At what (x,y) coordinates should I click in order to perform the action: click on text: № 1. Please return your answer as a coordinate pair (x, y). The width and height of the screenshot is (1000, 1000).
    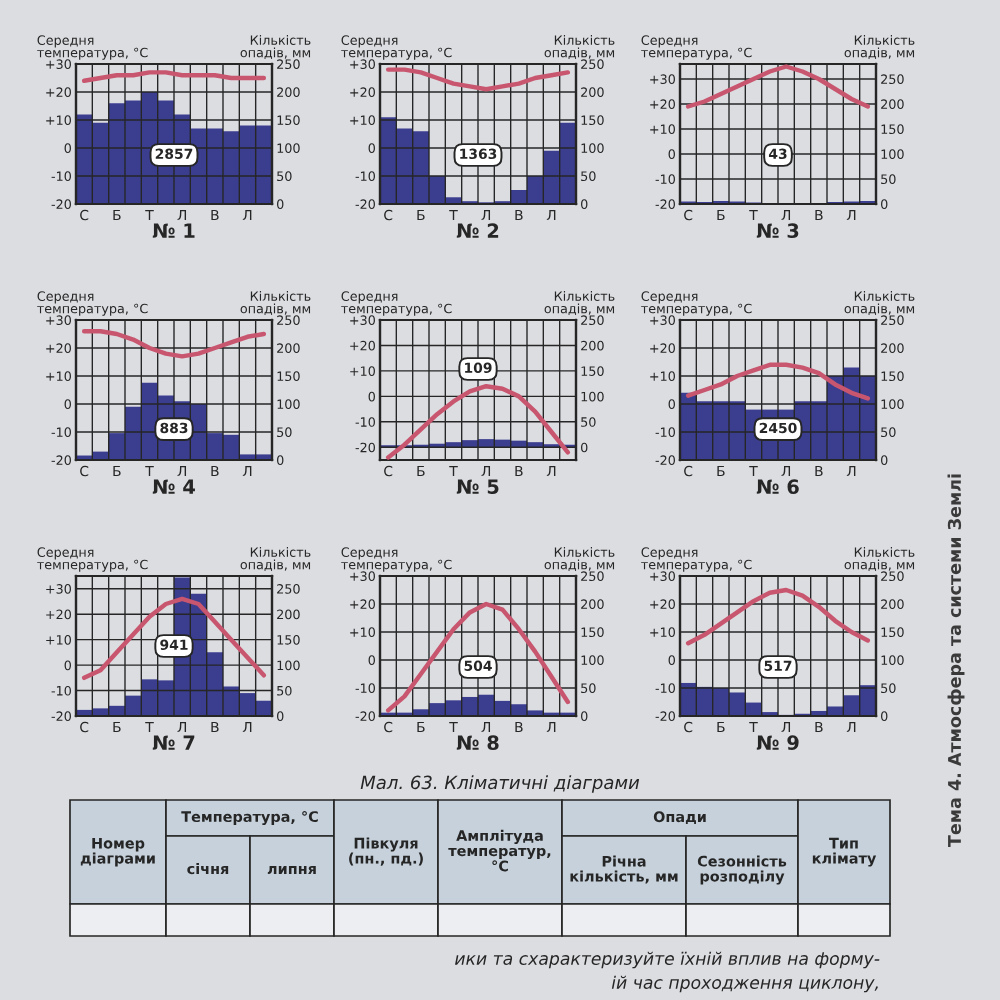
    Looking at the image, I should click on (173, 230).